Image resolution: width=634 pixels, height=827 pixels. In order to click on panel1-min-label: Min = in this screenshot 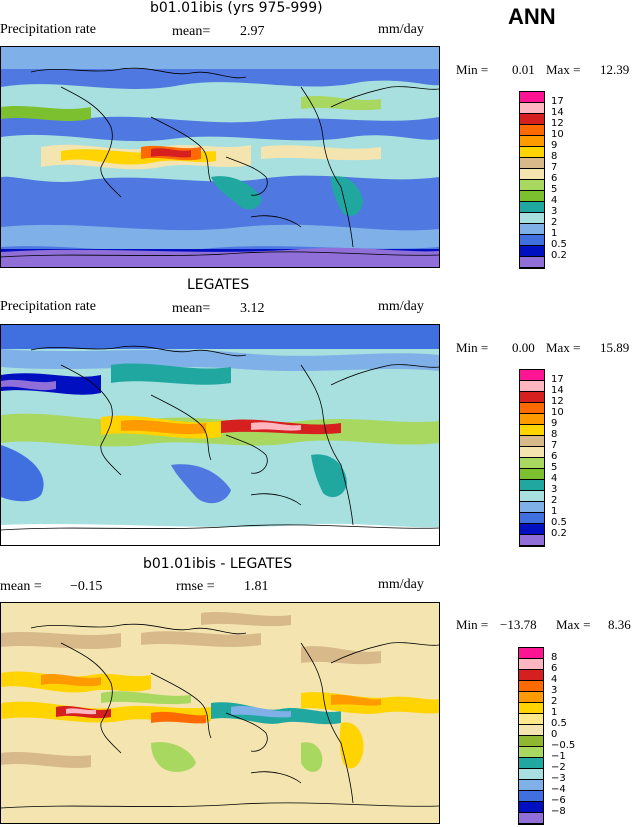, I will do `click(472, 69)`.